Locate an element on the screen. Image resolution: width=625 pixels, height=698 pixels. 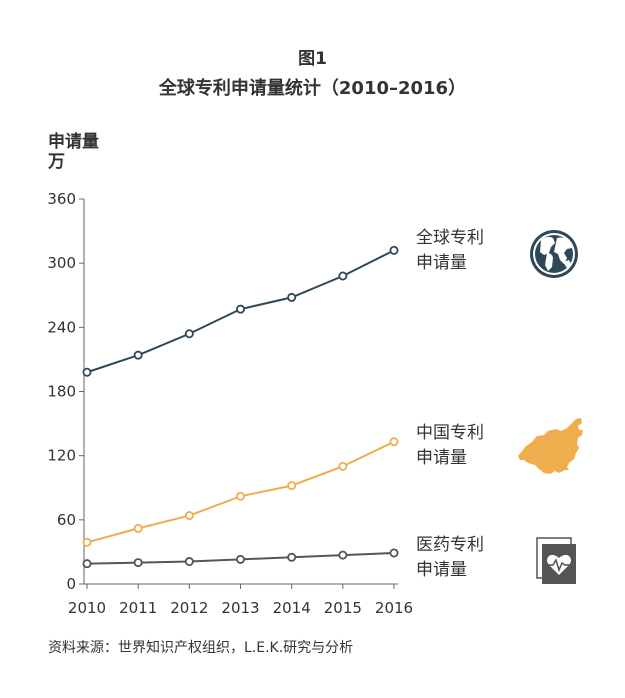
y-tick-label: 60 is located at coordinates (66, 520).